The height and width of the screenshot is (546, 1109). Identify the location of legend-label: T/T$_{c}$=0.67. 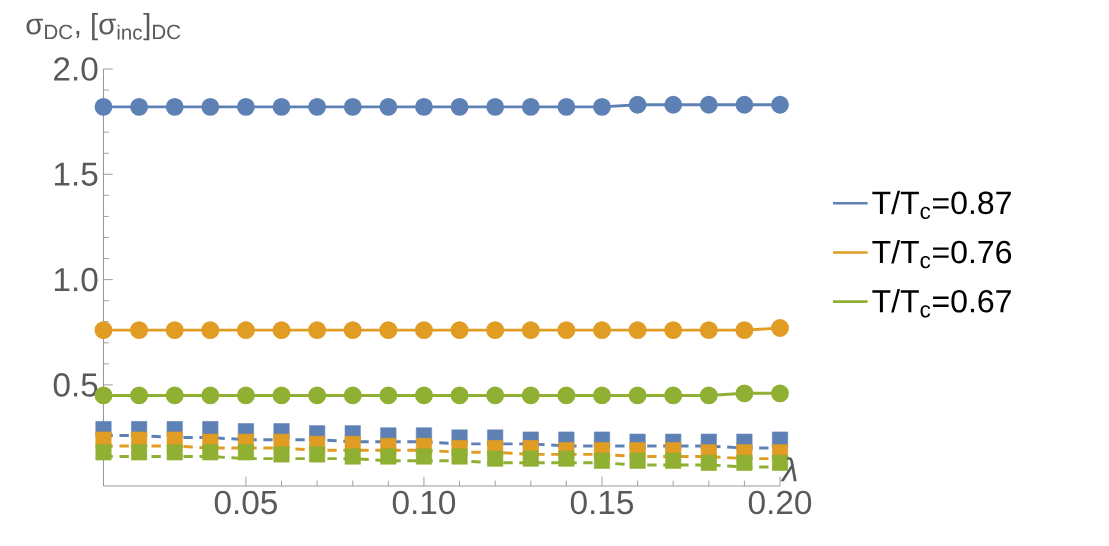
(941, 303).